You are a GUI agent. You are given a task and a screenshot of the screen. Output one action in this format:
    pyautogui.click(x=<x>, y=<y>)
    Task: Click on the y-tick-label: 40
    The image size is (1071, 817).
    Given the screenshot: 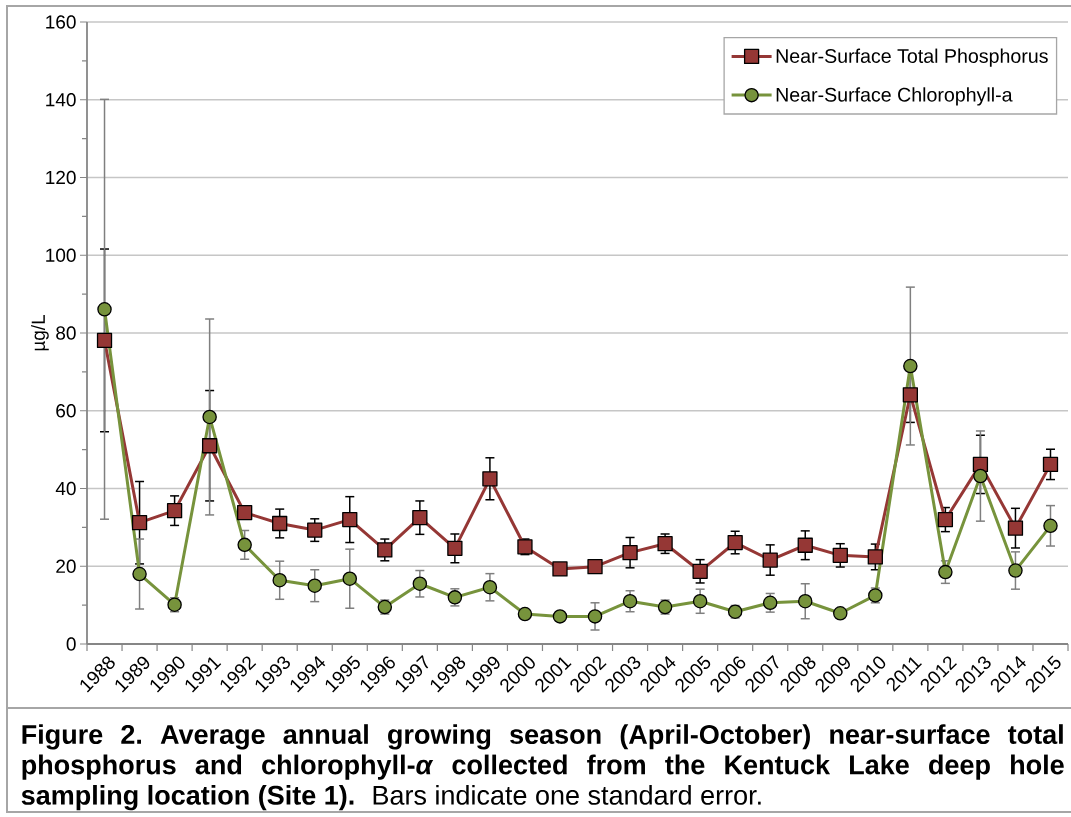 What is the action you would take?
    pyautogui.click(x=65, y=488)
    